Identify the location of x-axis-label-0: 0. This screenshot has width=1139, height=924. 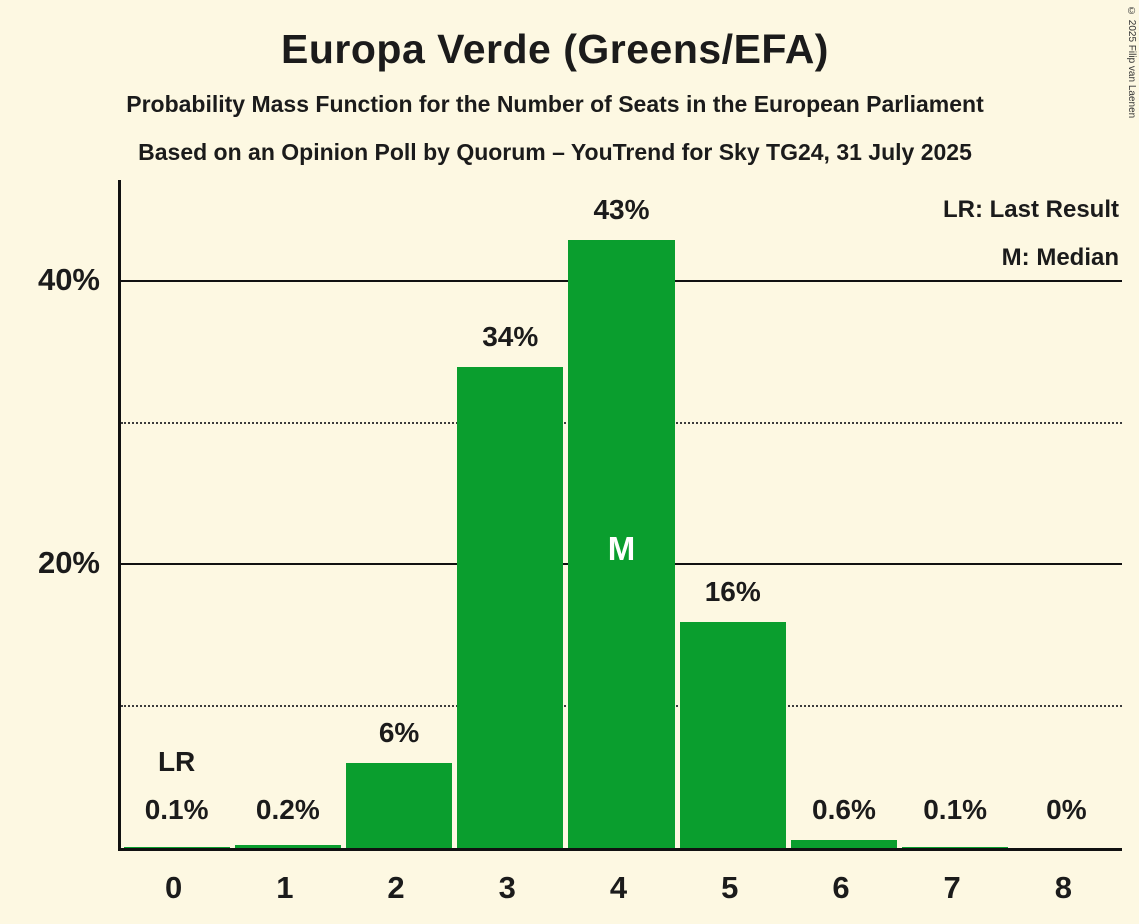
(173, 887).